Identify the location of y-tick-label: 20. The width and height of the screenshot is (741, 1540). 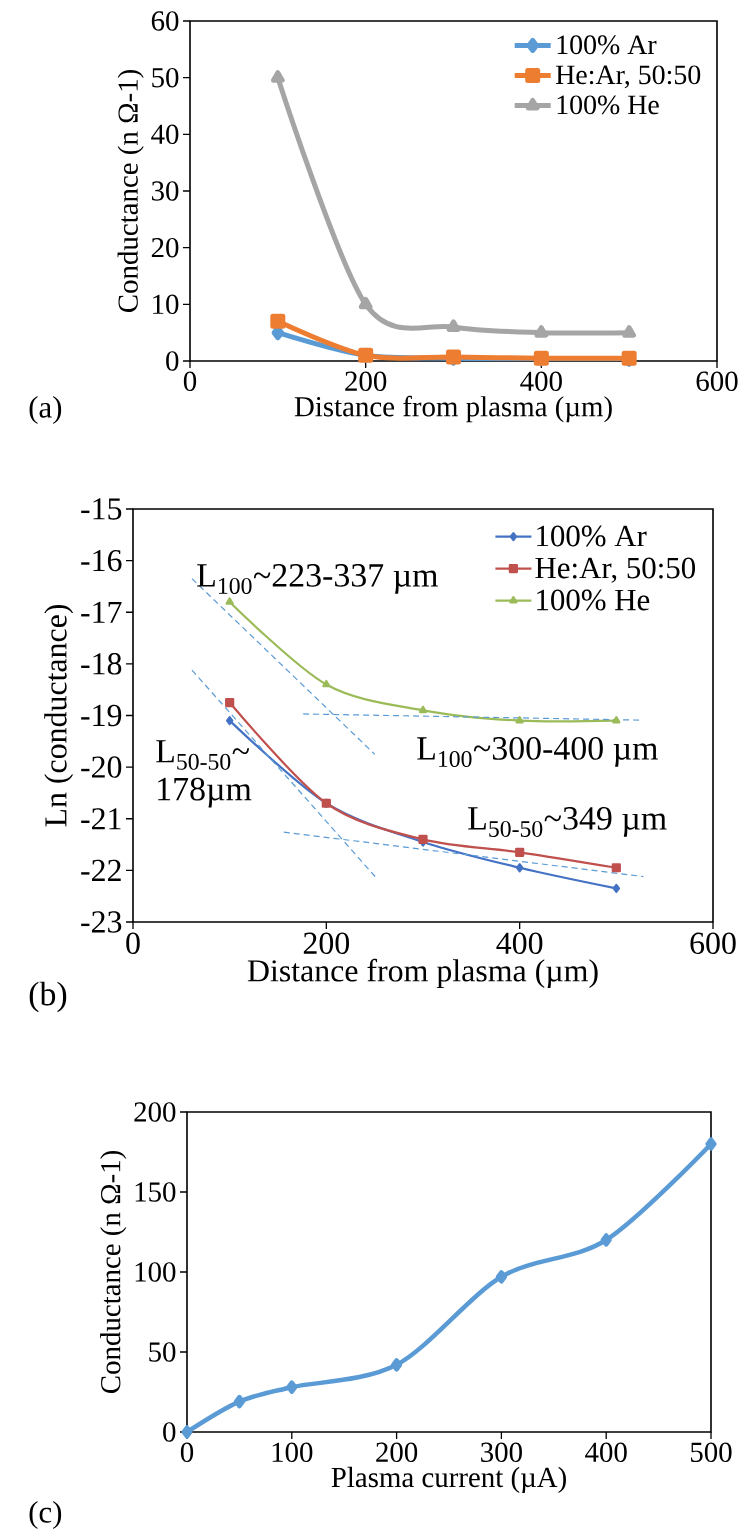
(165, 247).